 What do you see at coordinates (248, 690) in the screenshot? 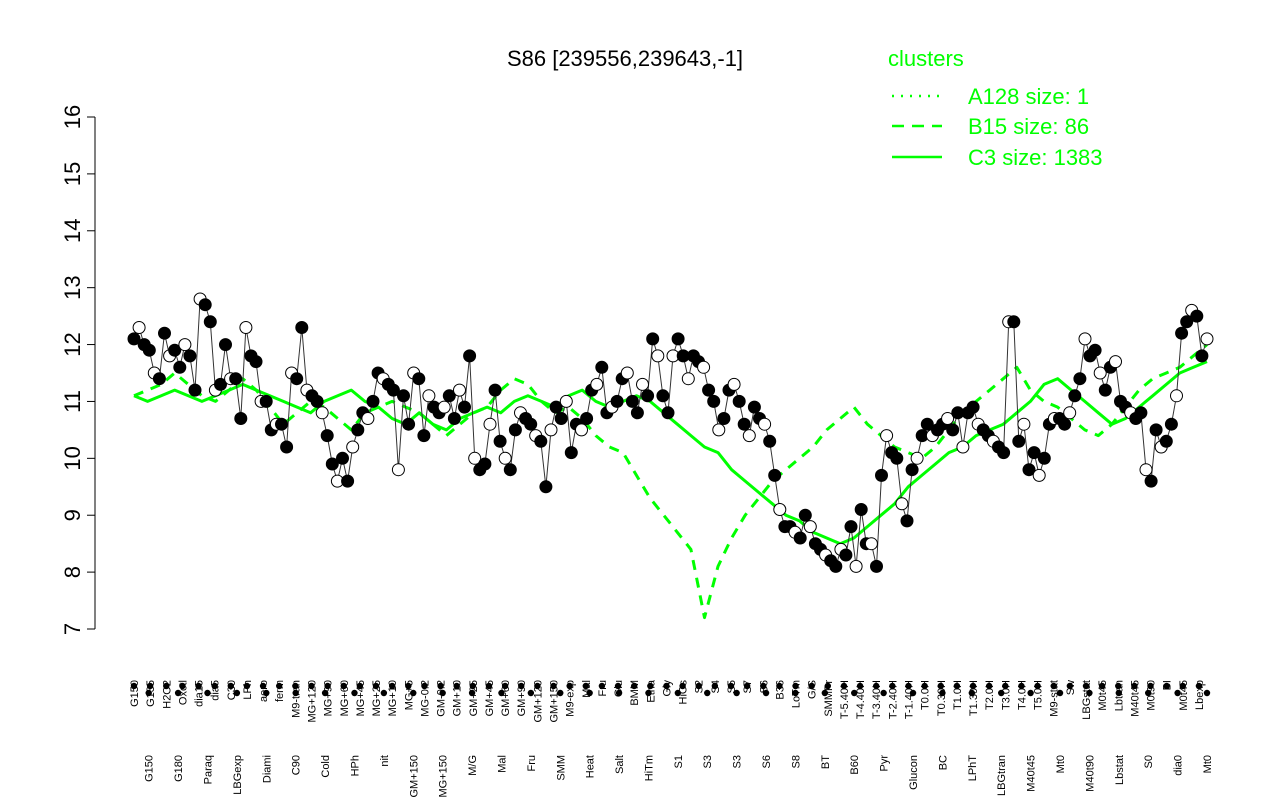
I see `x-tick-label: LPh` at bounding box center [248, 690].